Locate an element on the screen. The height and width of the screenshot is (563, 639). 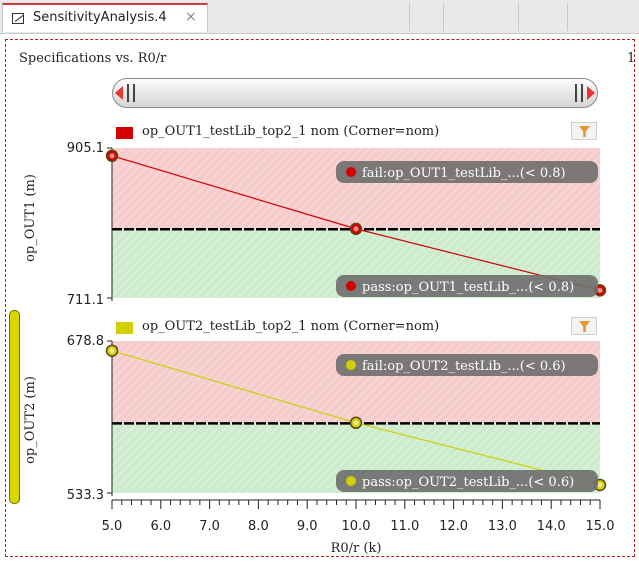
pass-badge-label: pass:op_OUT1_testLib_...(< 0.8) is located at coordinates (468, 287).